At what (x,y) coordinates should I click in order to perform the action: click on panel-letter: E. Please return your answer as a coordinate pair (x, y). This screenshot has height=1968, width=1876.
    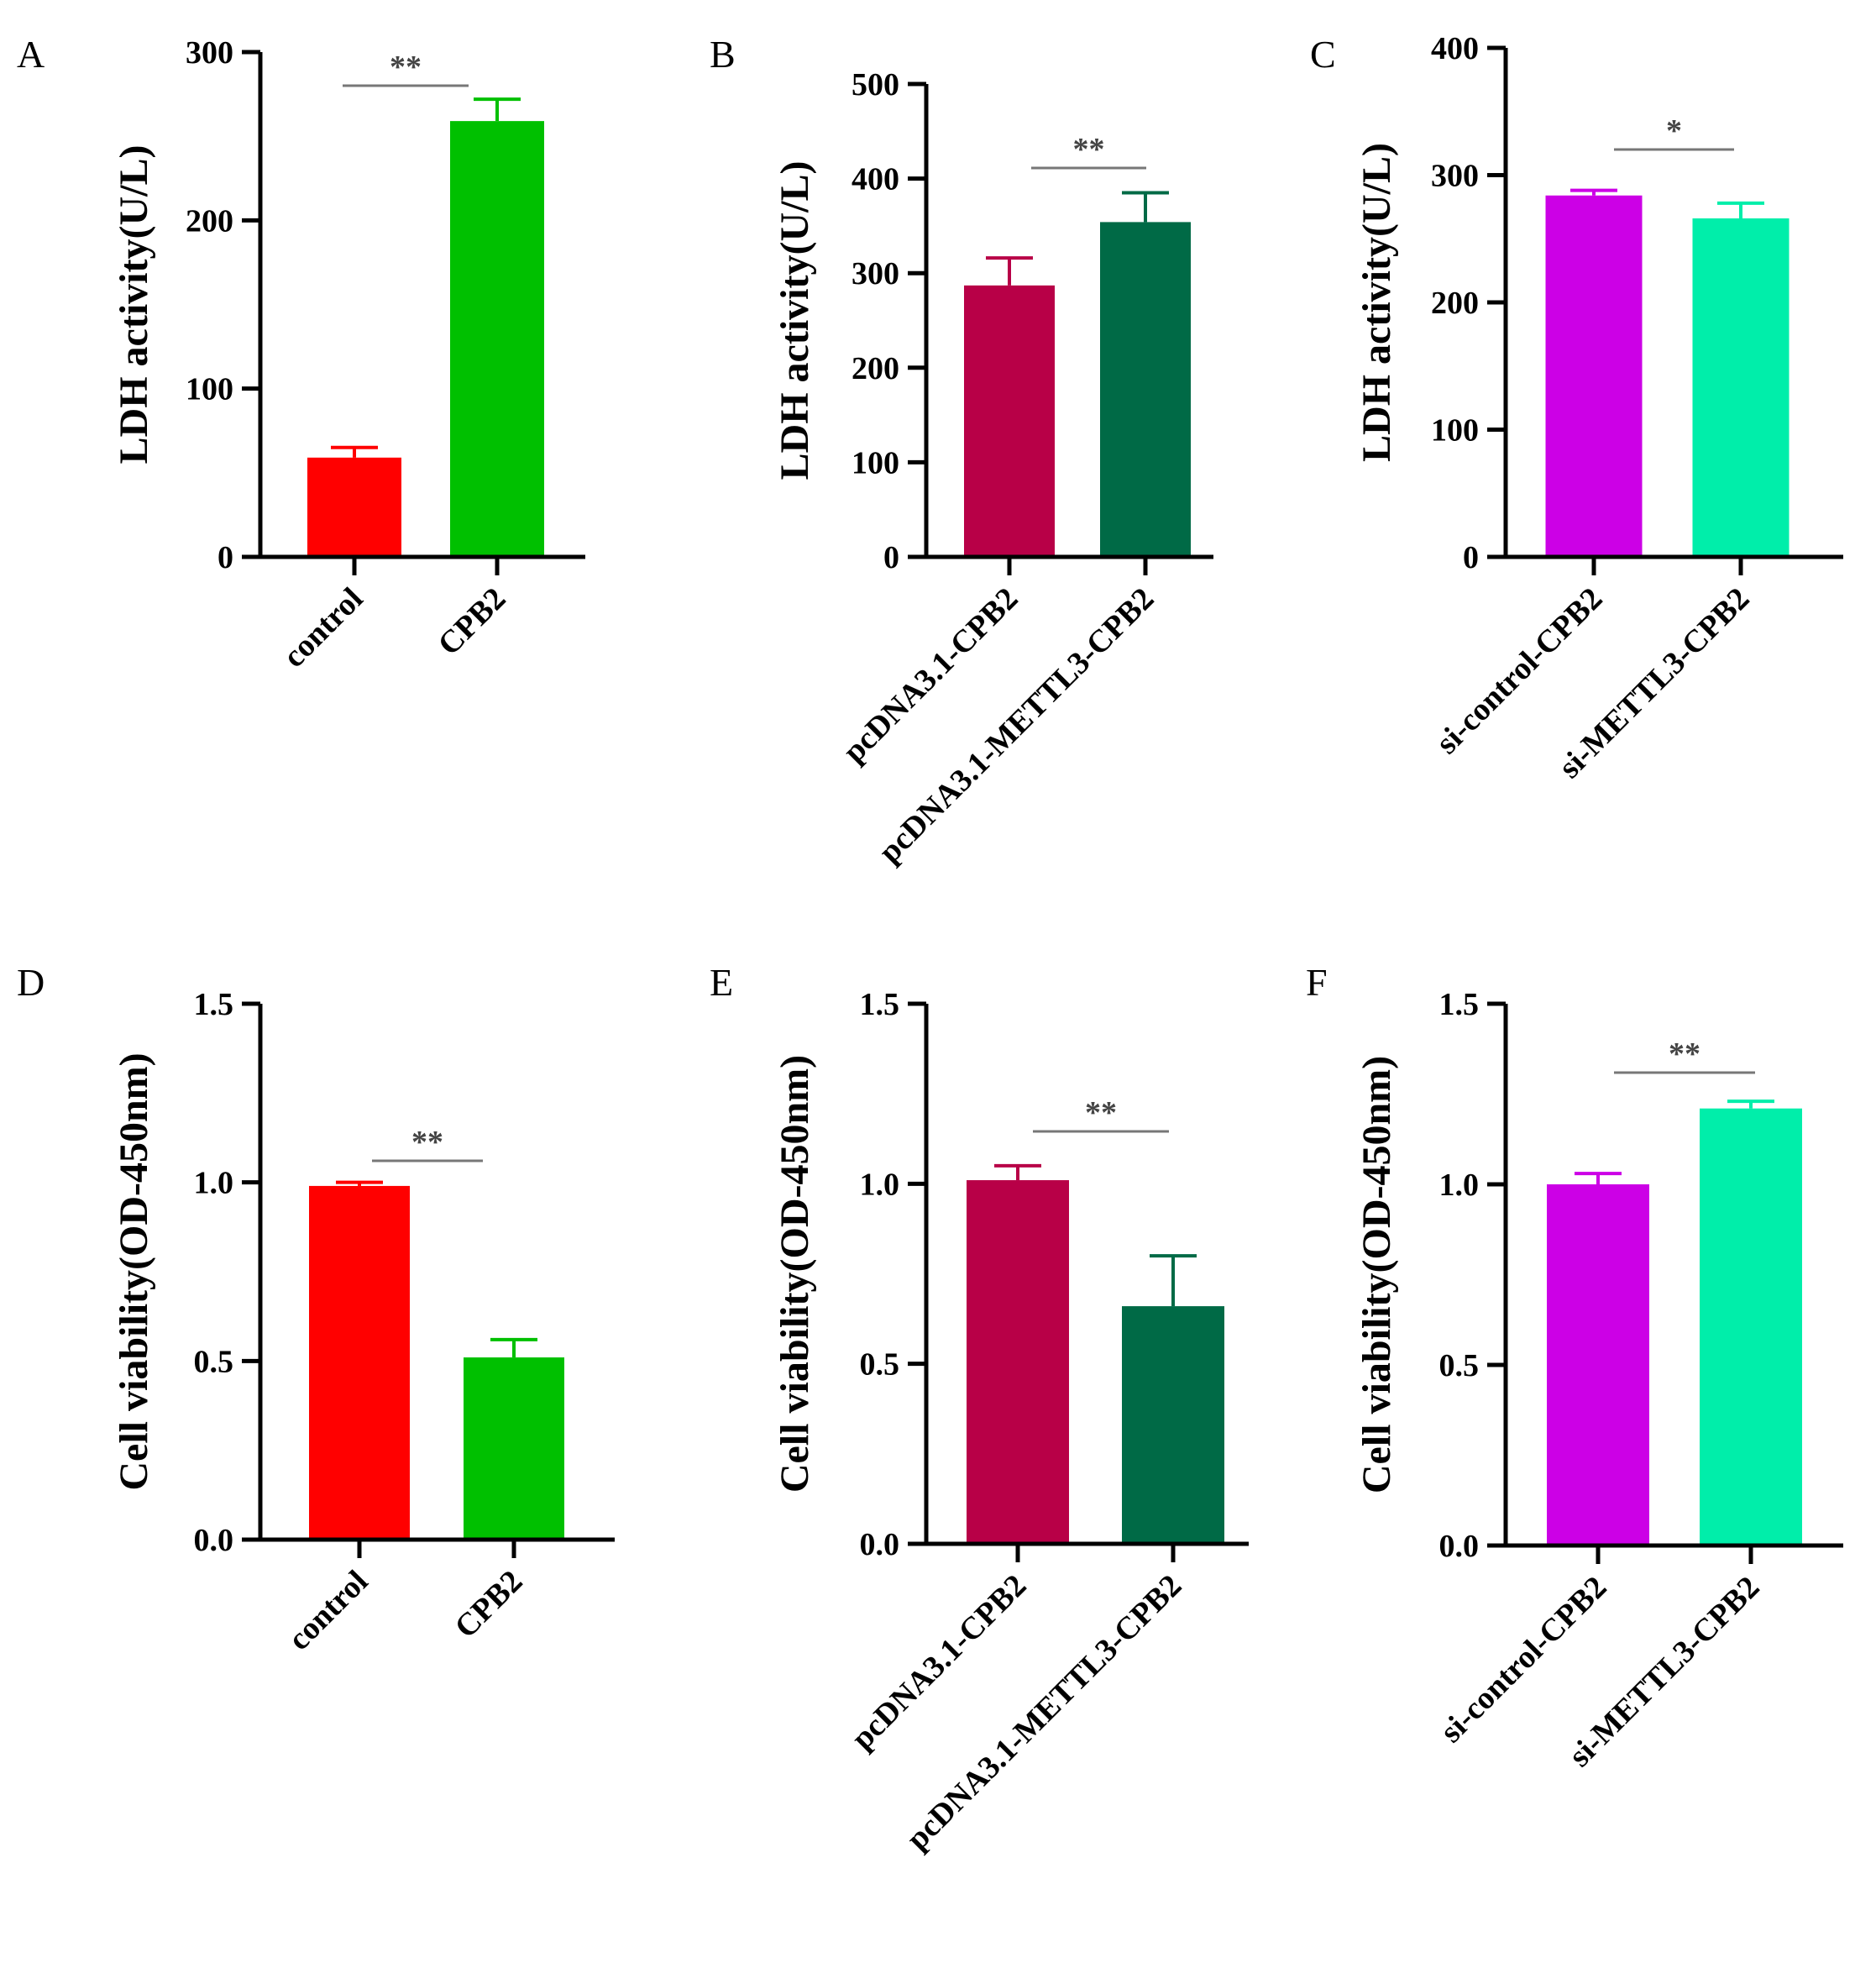
    Looking at the image, I should click on (722, 982).